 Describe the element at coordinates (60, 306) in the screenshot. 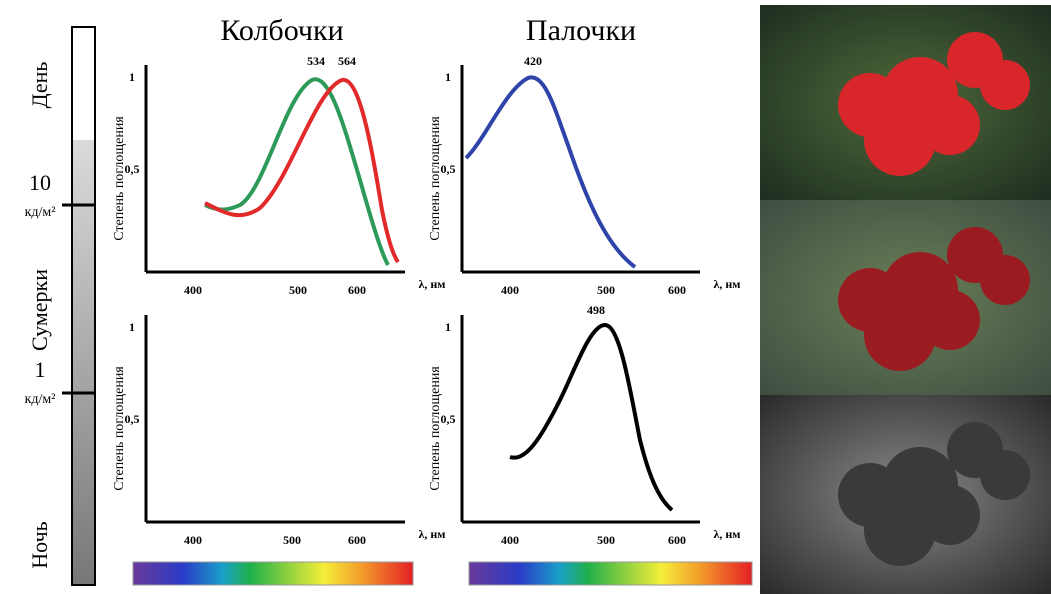

I see `luminance-scale: День 10 кд/м² Сумерки 1 кд/м² Ночь` at that location.